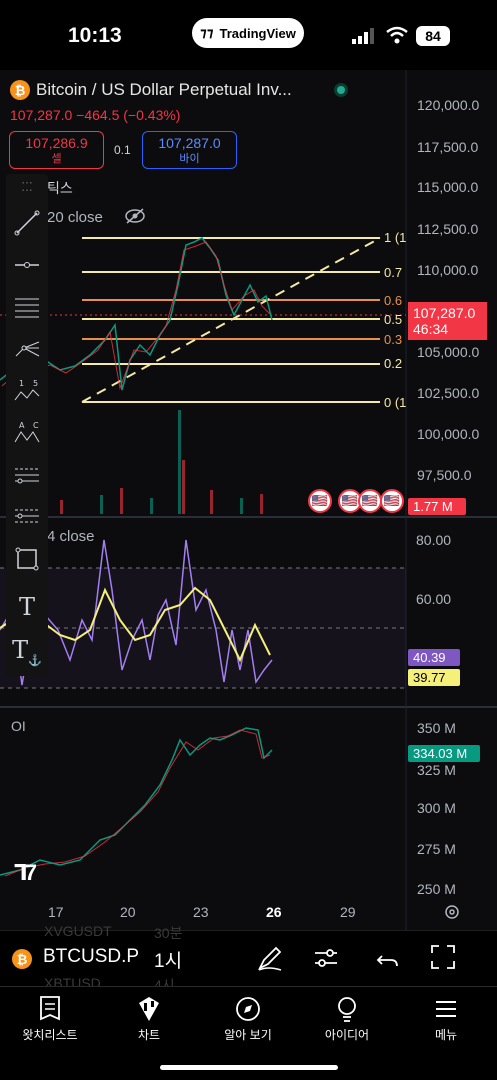 The image size is (497, 1080). I want to click on settings-gear-icon, so click(452, 912).